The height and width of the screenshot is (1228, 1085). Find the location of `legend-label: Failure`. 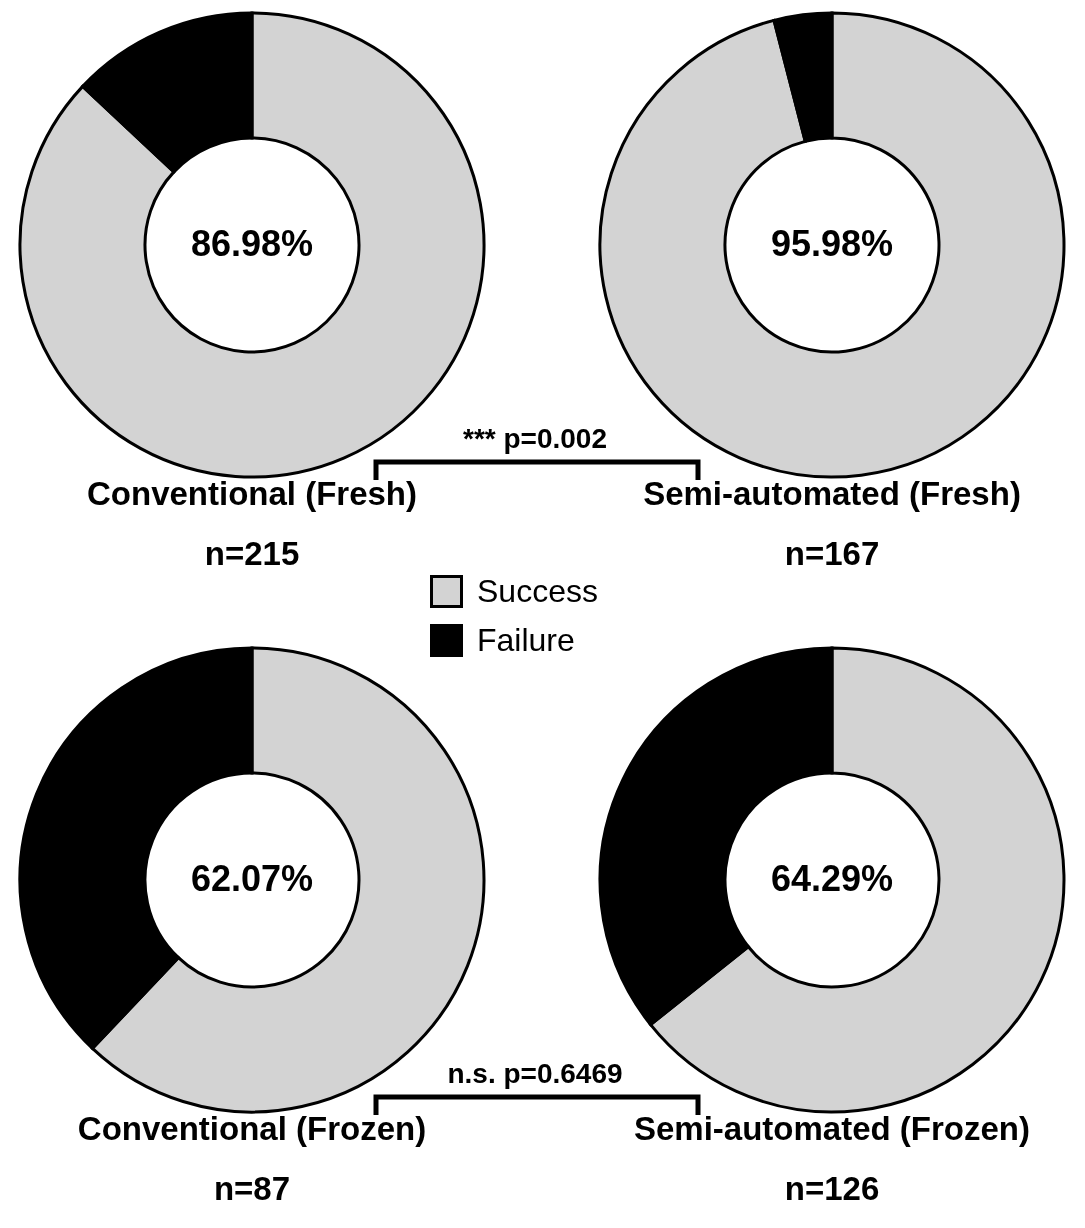

legend-label: Failure is located at coordinates (526, 639).